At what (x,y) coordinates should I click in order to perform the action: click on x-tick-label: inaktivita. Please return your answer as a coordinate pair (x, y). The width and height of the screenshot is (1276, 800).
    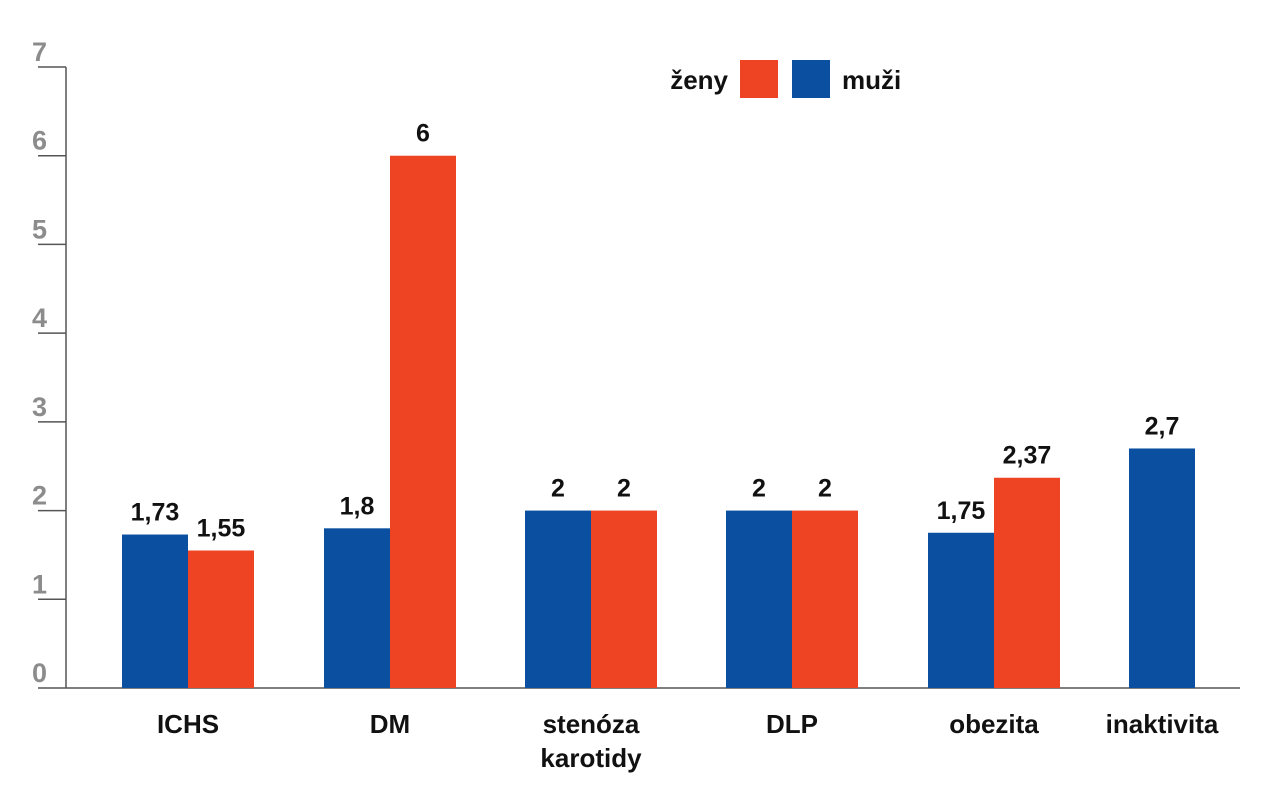
    Looking at the image, I should click on (1162, 724).